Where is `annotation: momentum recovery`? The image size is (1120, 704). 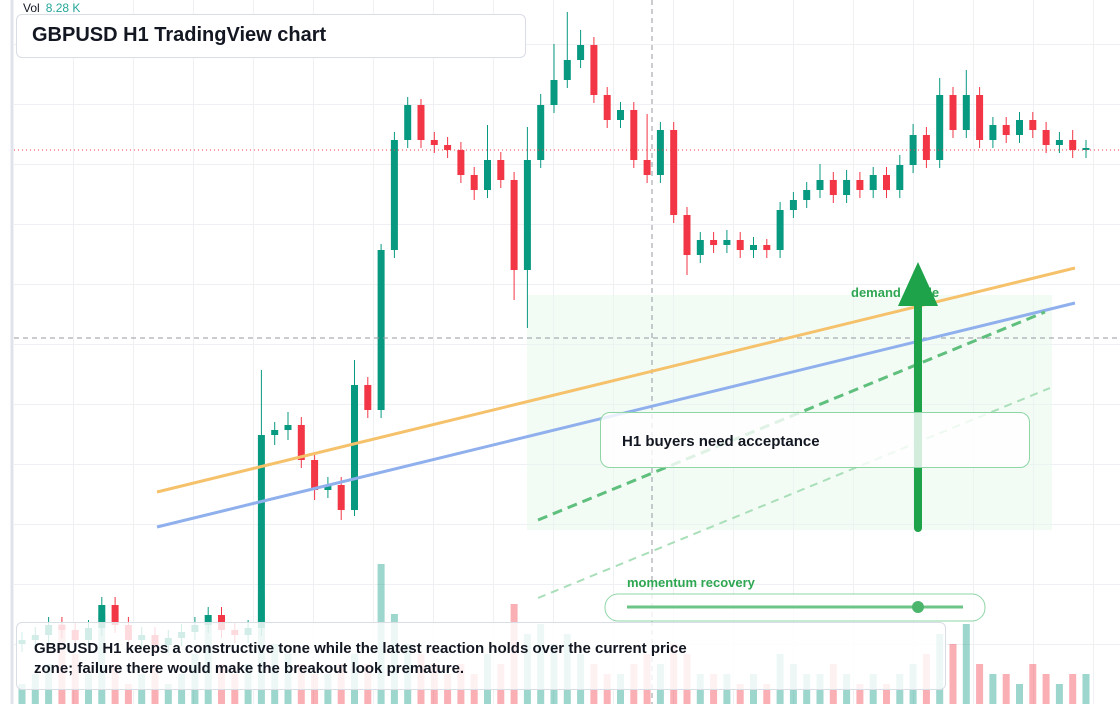 annotation: momentum recovery is located at coordinates (691, 582).